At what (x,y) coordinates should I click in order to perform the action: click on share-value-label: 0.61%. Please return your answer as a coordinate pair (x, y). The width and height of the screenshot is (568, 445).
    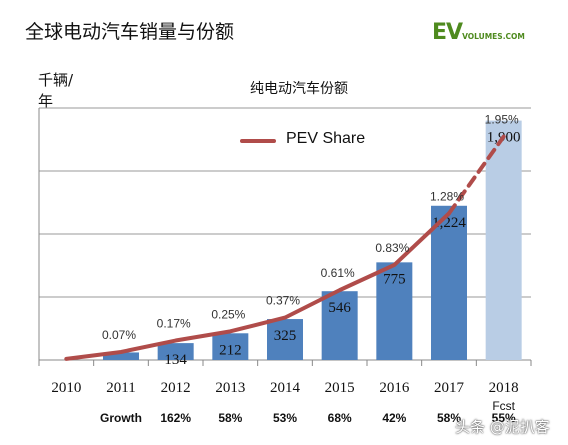
    Looking at the image, I should click on (338, 273).